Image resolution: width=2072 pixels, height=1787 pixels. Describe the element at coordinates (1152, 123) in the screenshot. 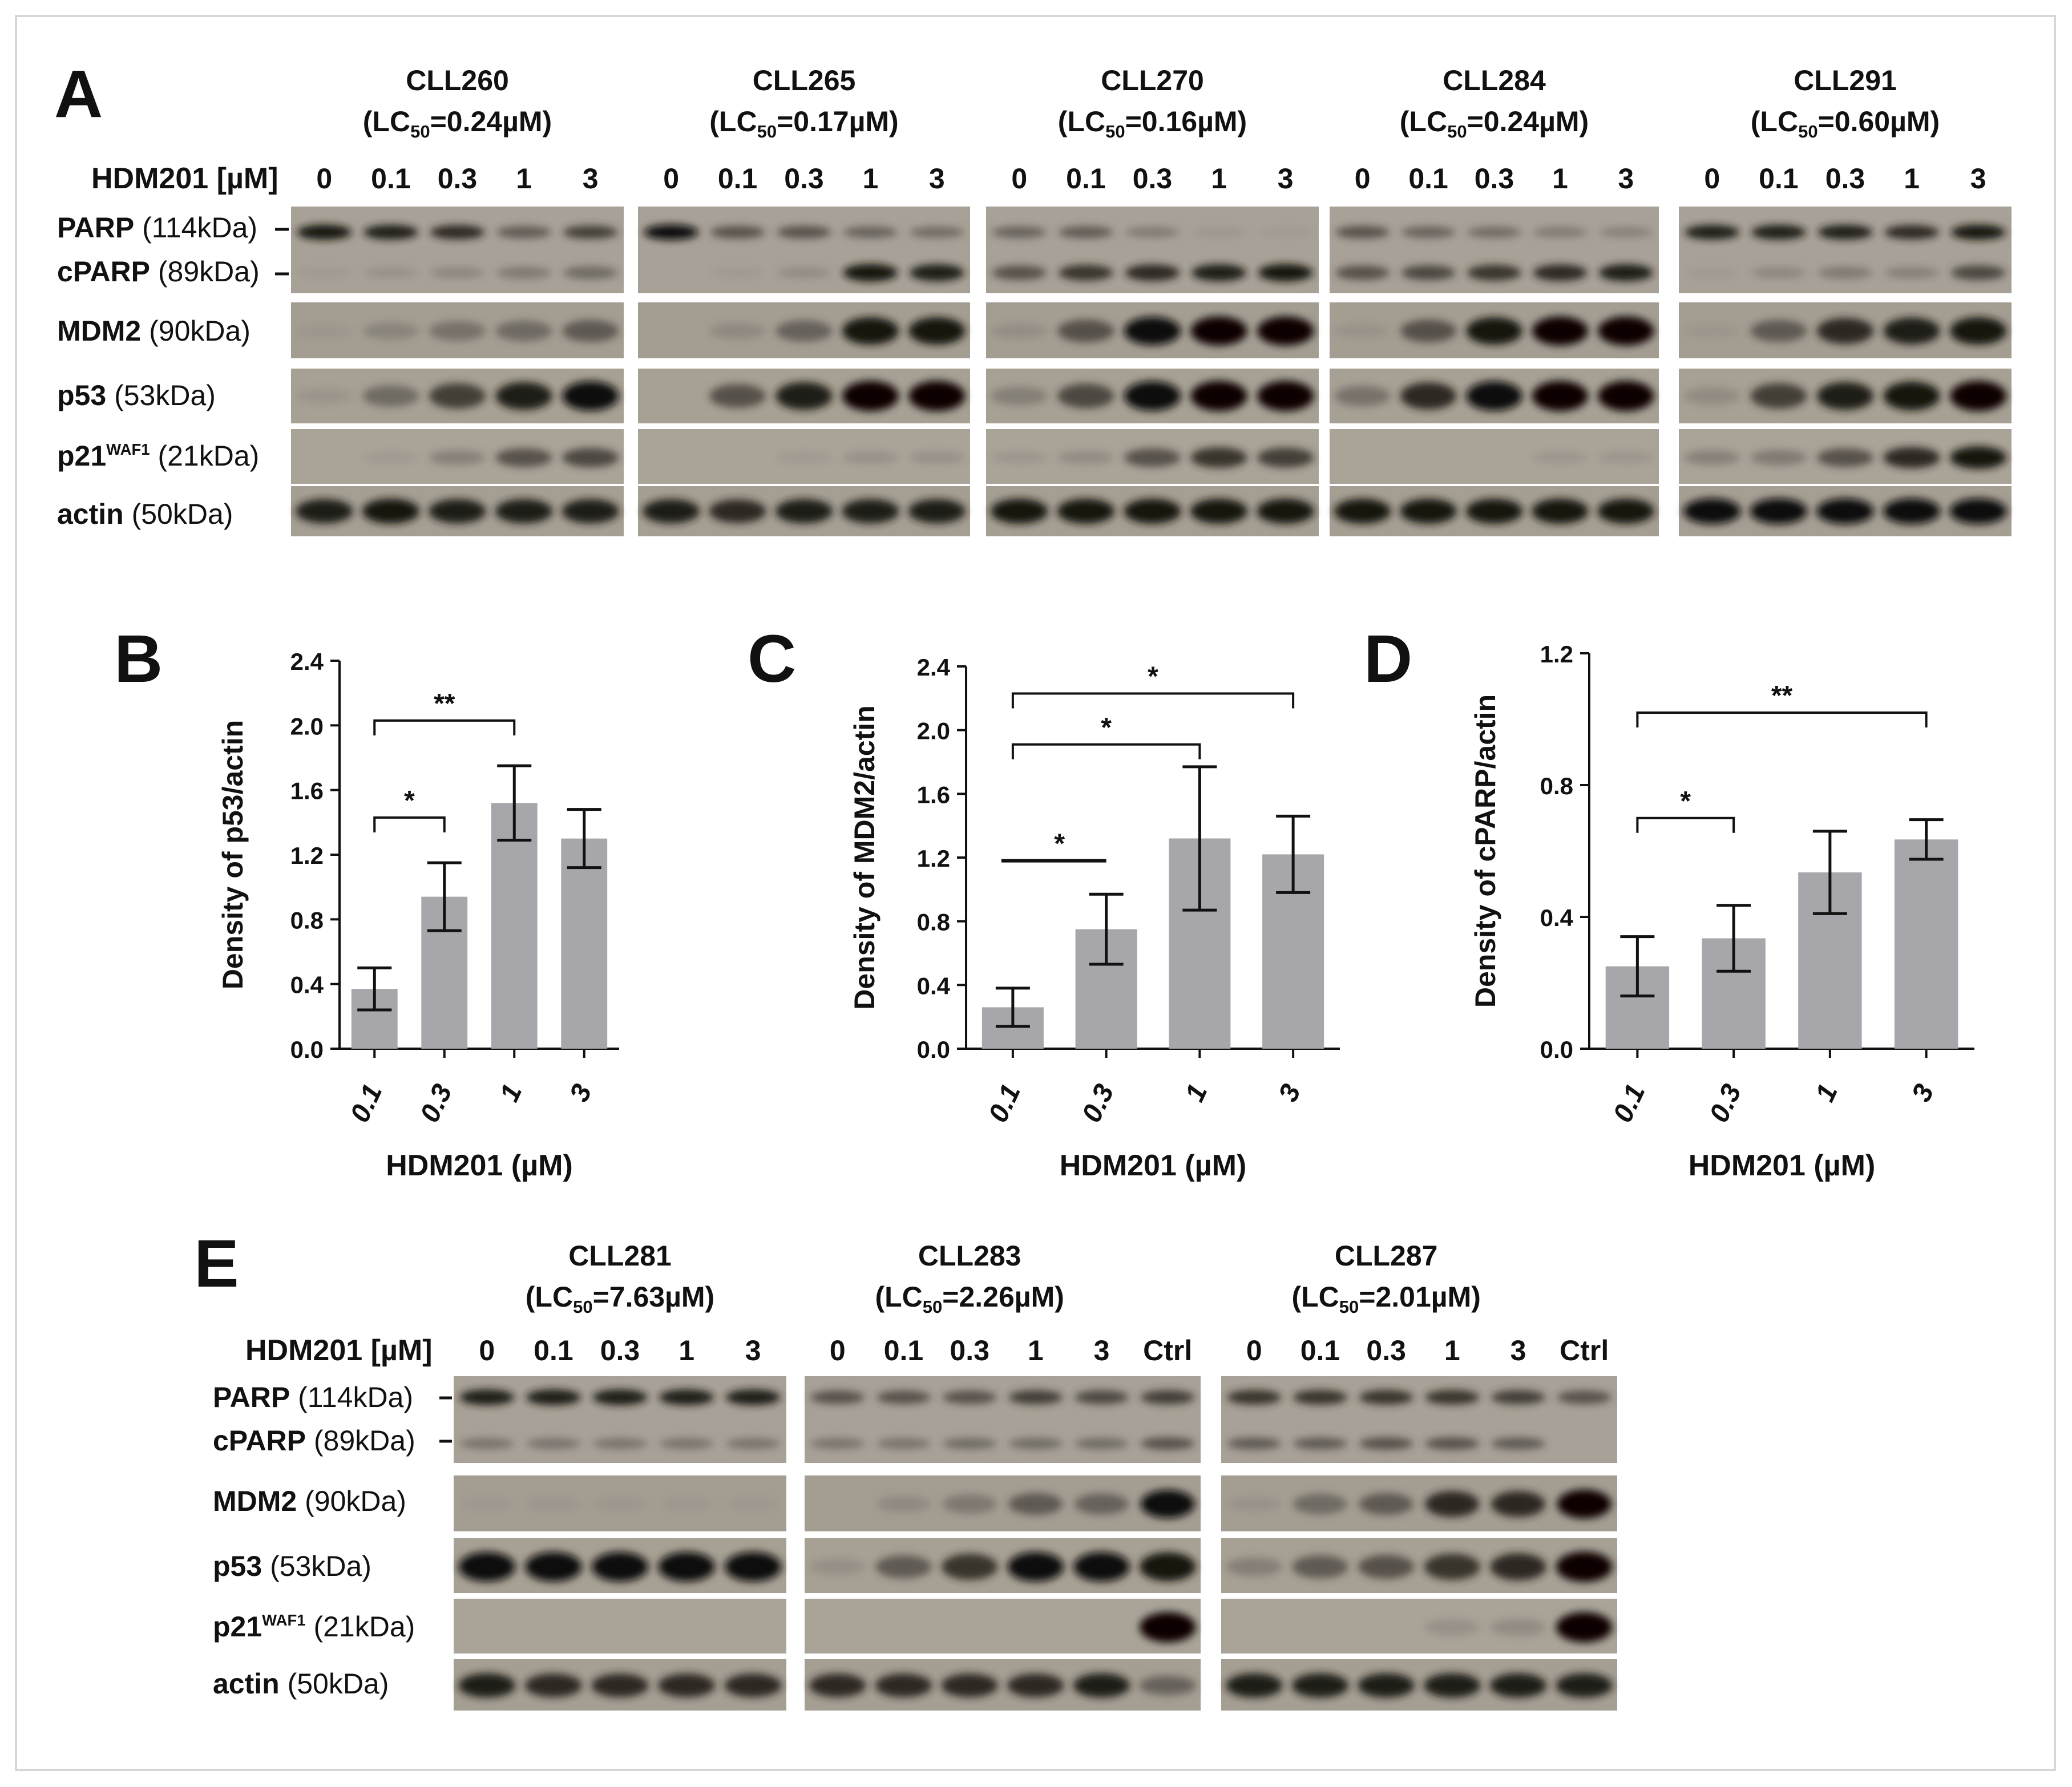

I see `lc50-label: (LC50=0.16µM)` at that location.